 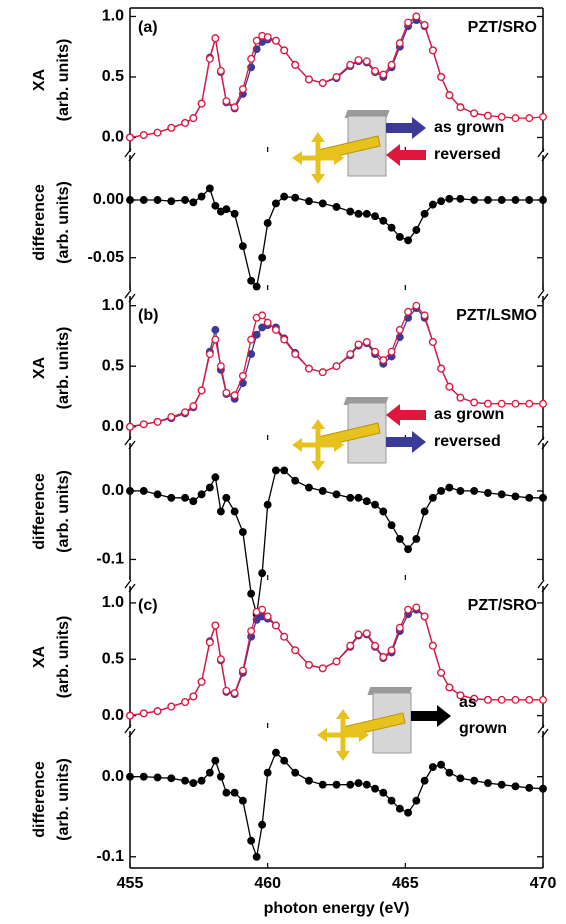 I want to click on x-tick-label: 470, so click(x=543, y=883).